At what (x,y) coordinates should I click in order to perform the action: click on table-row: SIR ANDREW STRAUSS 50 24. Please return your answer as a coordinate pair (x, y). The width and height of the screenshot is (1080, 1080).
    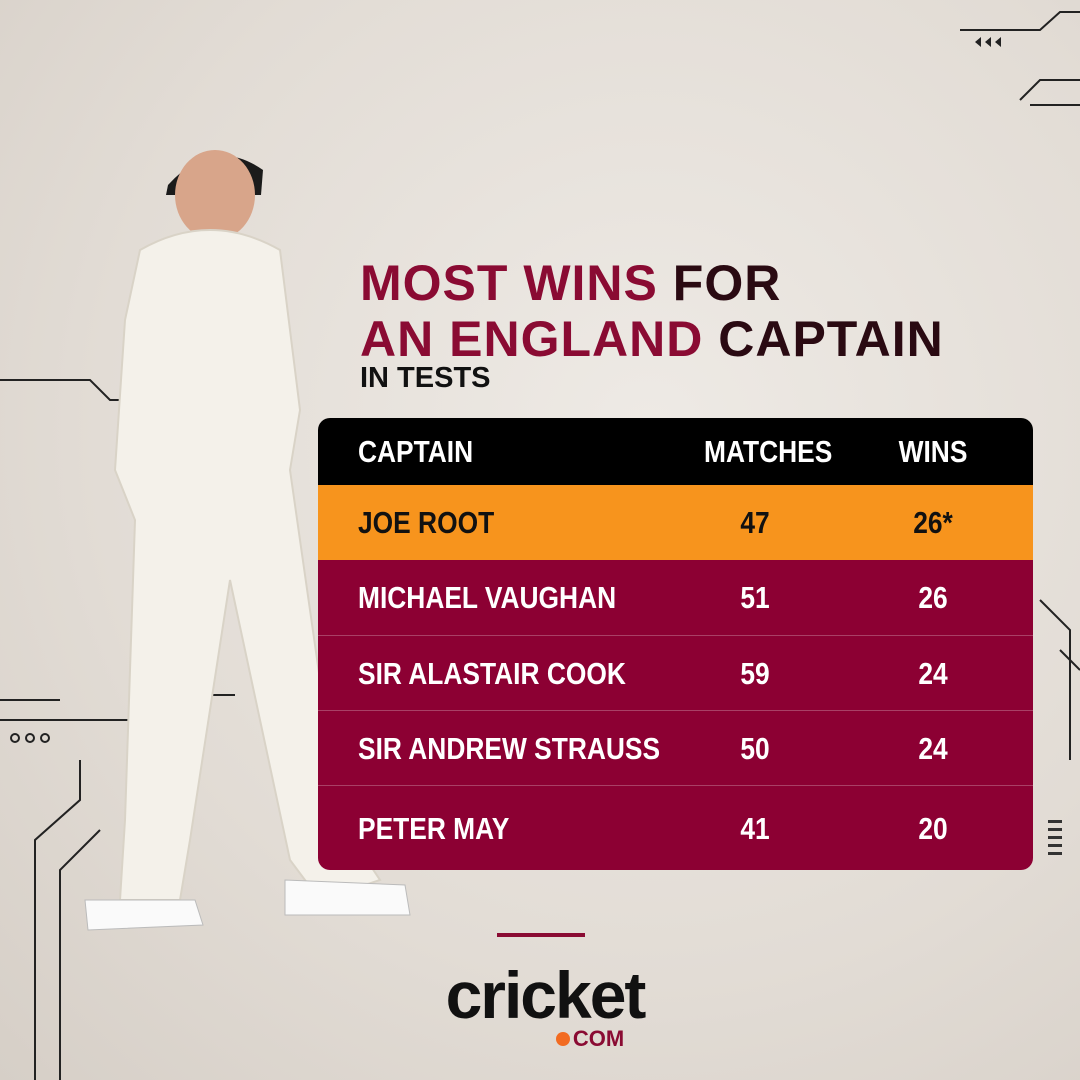
    Looking at the image, I should click on (675, 748).